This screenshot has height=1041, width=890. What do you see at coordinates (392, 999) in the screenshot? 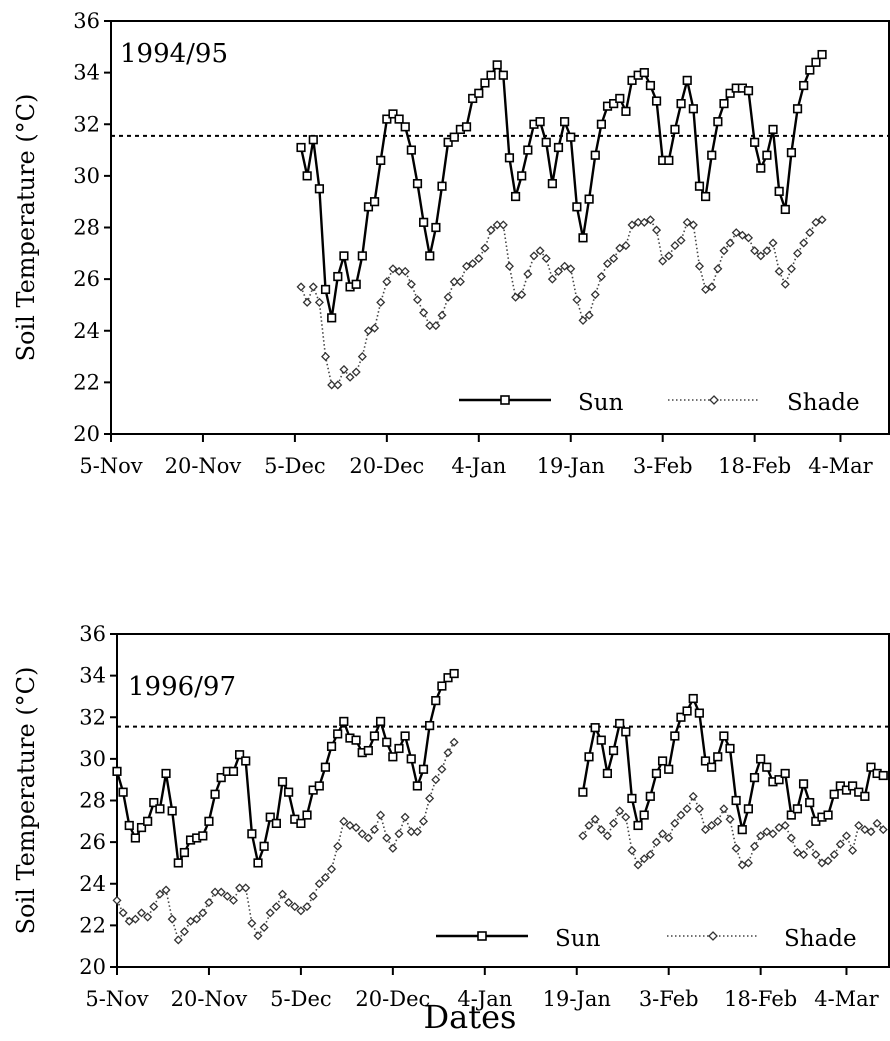
I see `x-tick-label: 20-Dec` at bounding box center [392, 999].